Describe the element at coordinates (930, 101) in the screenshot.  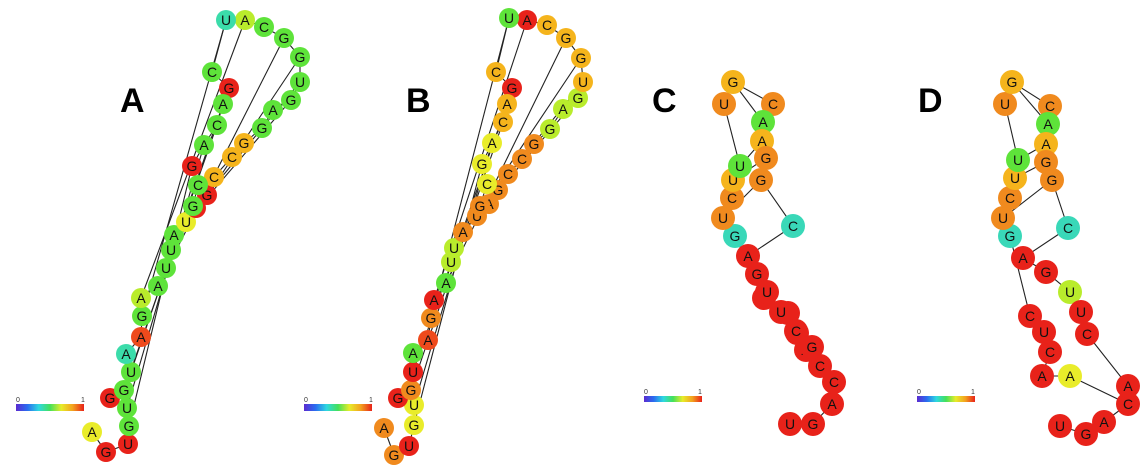
I see `panel-label-d: D` at that location.